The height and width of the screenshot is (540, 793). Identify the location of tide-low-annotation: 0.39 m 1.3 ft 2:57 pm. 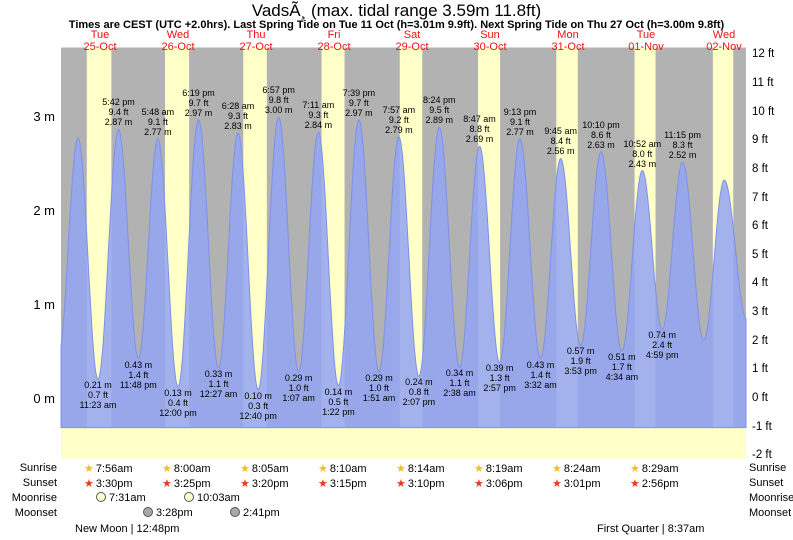
(499, 378).